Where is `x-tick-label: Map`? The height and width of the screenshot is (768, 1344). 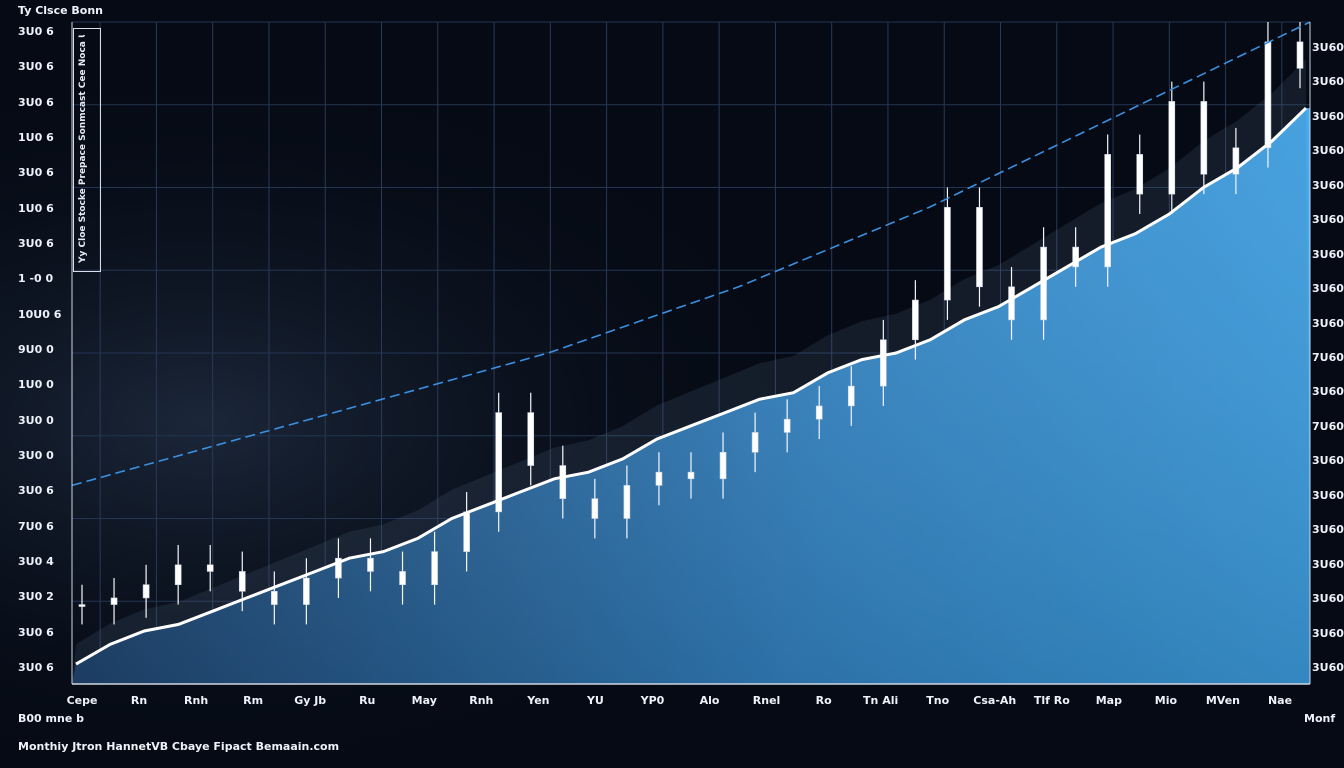 x-tick-label: Map is located at coordinates (1108, 700).